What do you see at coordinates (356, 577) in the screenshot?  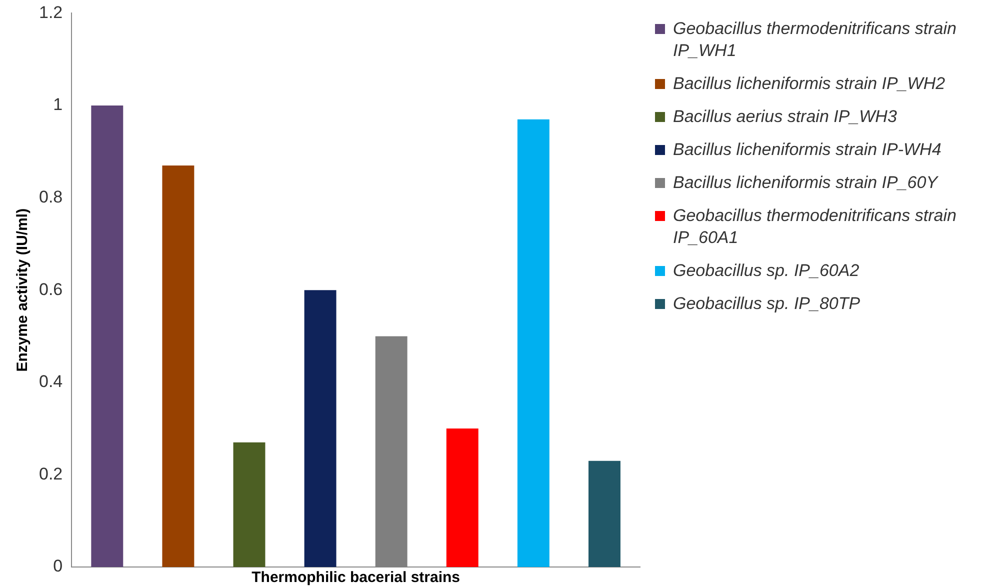 I see `x-axis-title: Thermophilic bacerial strains` at bounding box center [356, 577].